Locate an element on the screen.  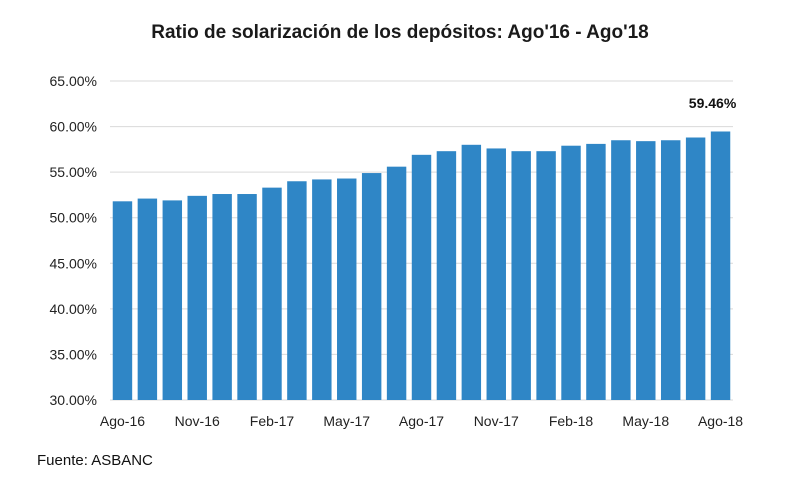
x-tick-label: Nov-17 is located at coordinates (496, 421).